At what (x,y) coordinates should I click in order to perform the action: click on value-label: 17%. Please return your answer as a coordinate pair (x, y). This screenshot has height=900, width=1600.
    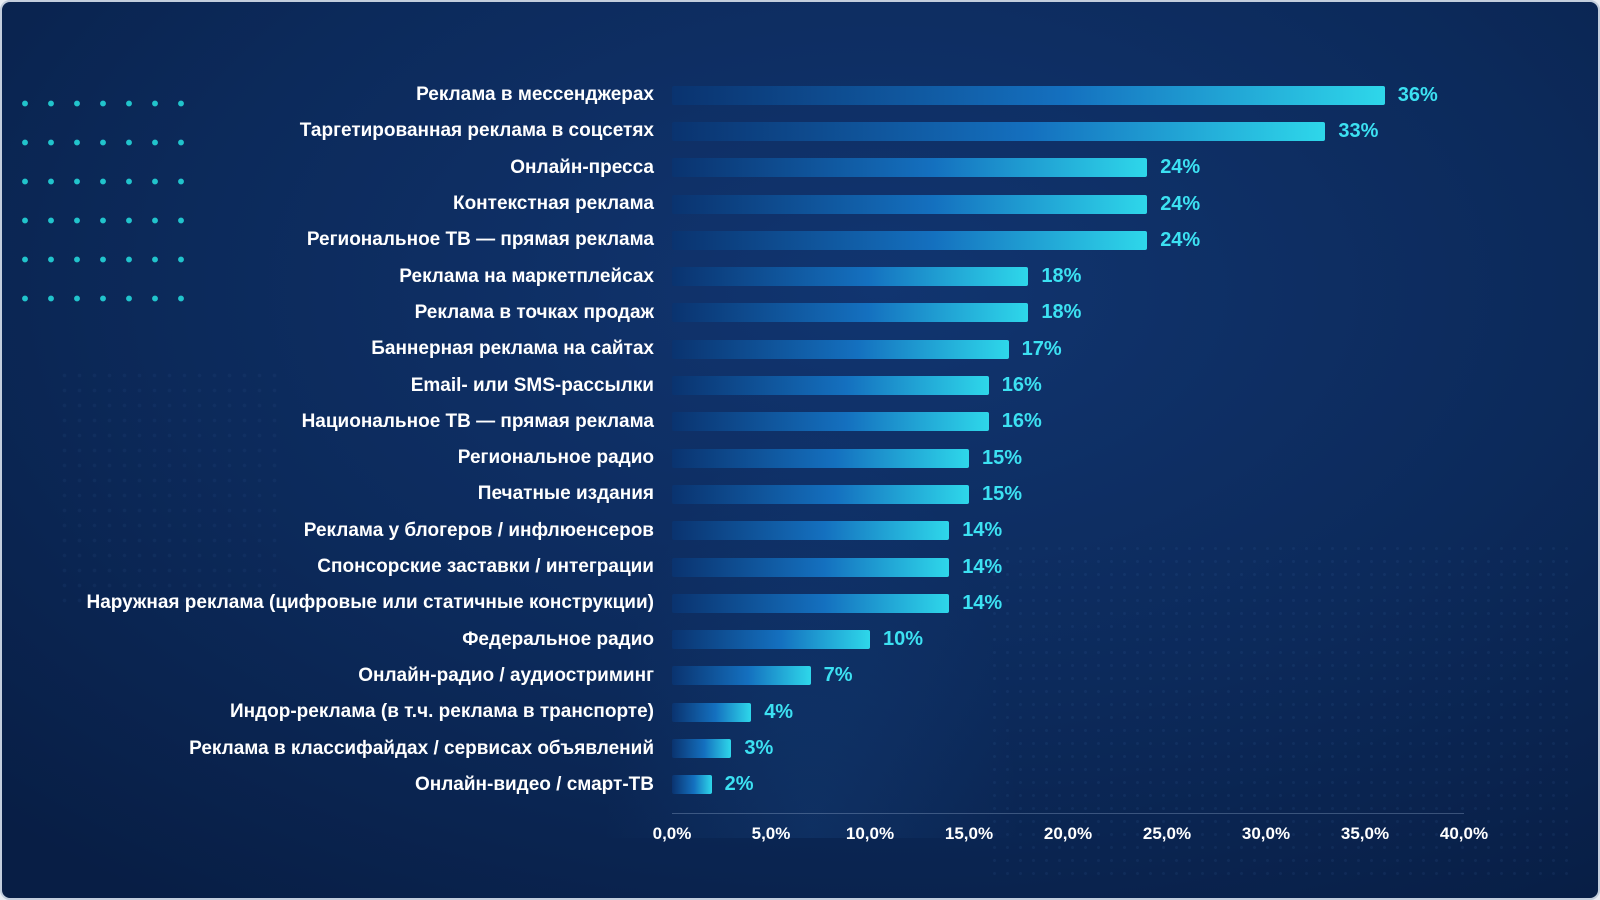
    Looking at the image, I should click on (1041, 348).